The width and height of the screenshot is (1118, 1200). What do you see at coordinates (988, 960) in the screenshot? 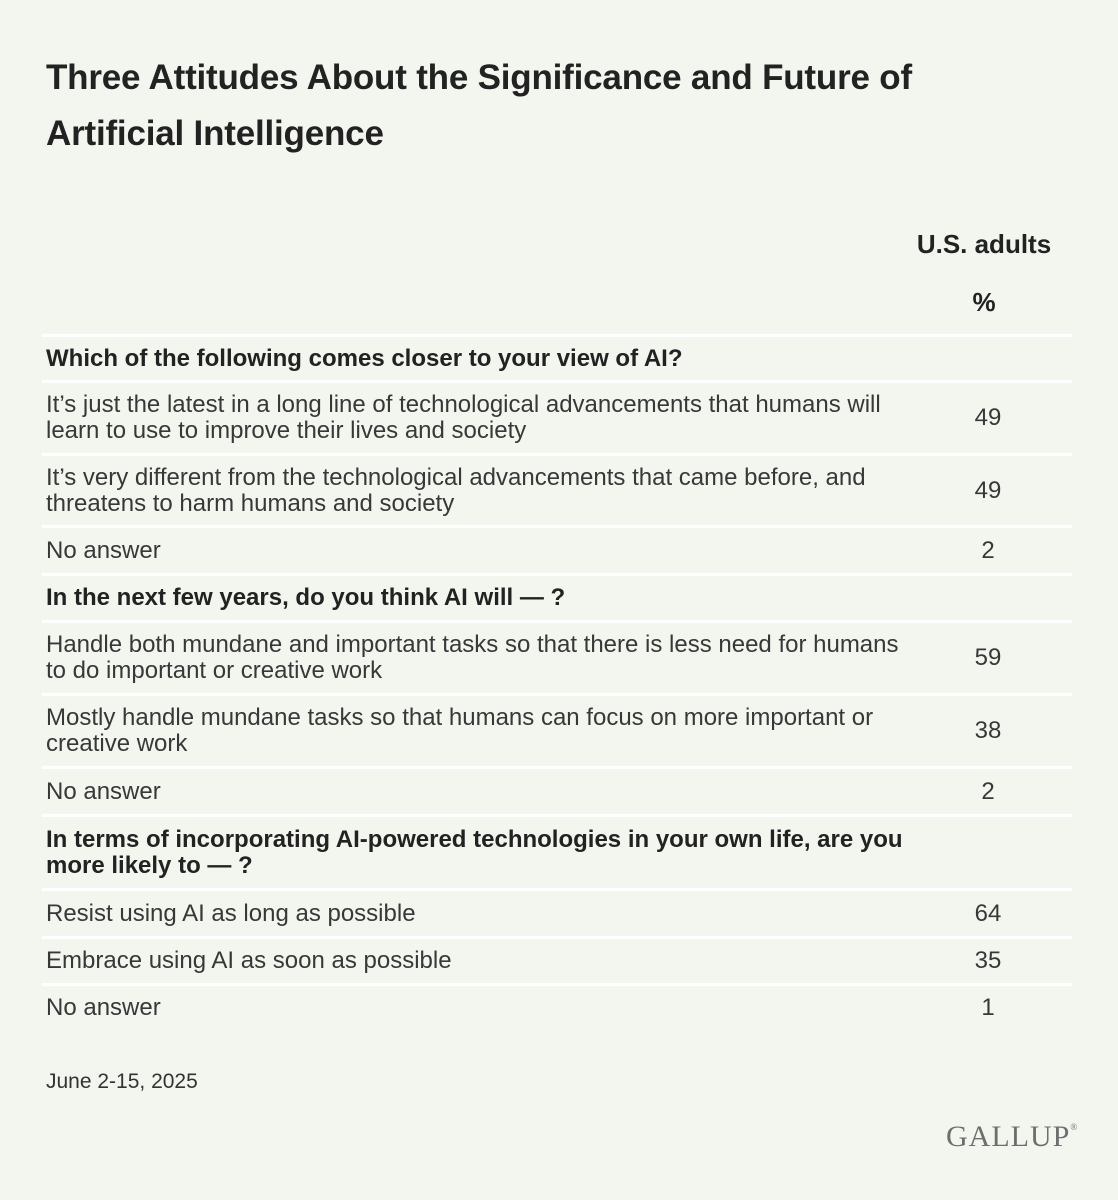
I see `answer-value: 35` at bounding box center [988, 960].